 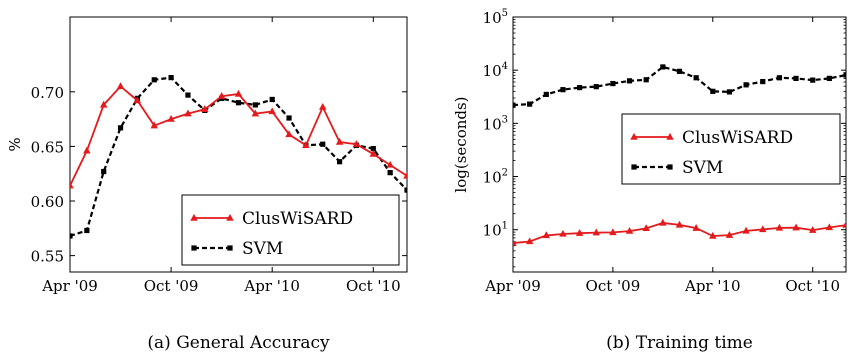 I want to click on y-tick-label: 0.60, so click(x=47, y=202).